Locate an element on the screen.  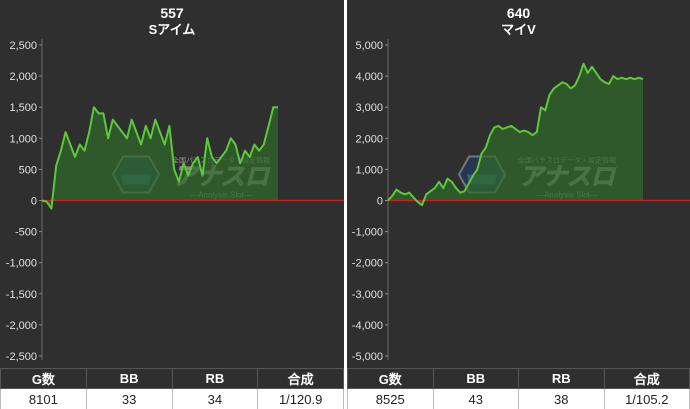
stats-value-row: 8525 43 38 1/105.2 is located at coordinates (518, 398).